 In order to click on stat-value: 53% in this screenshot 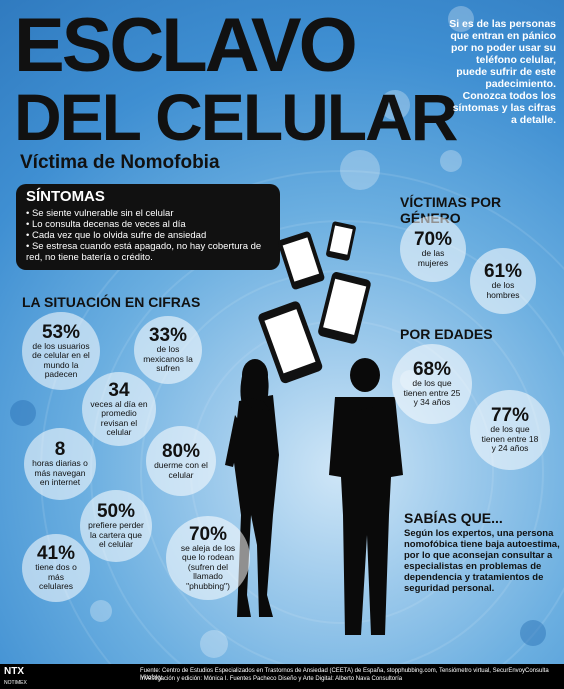, I will do `click(61, 332)`.